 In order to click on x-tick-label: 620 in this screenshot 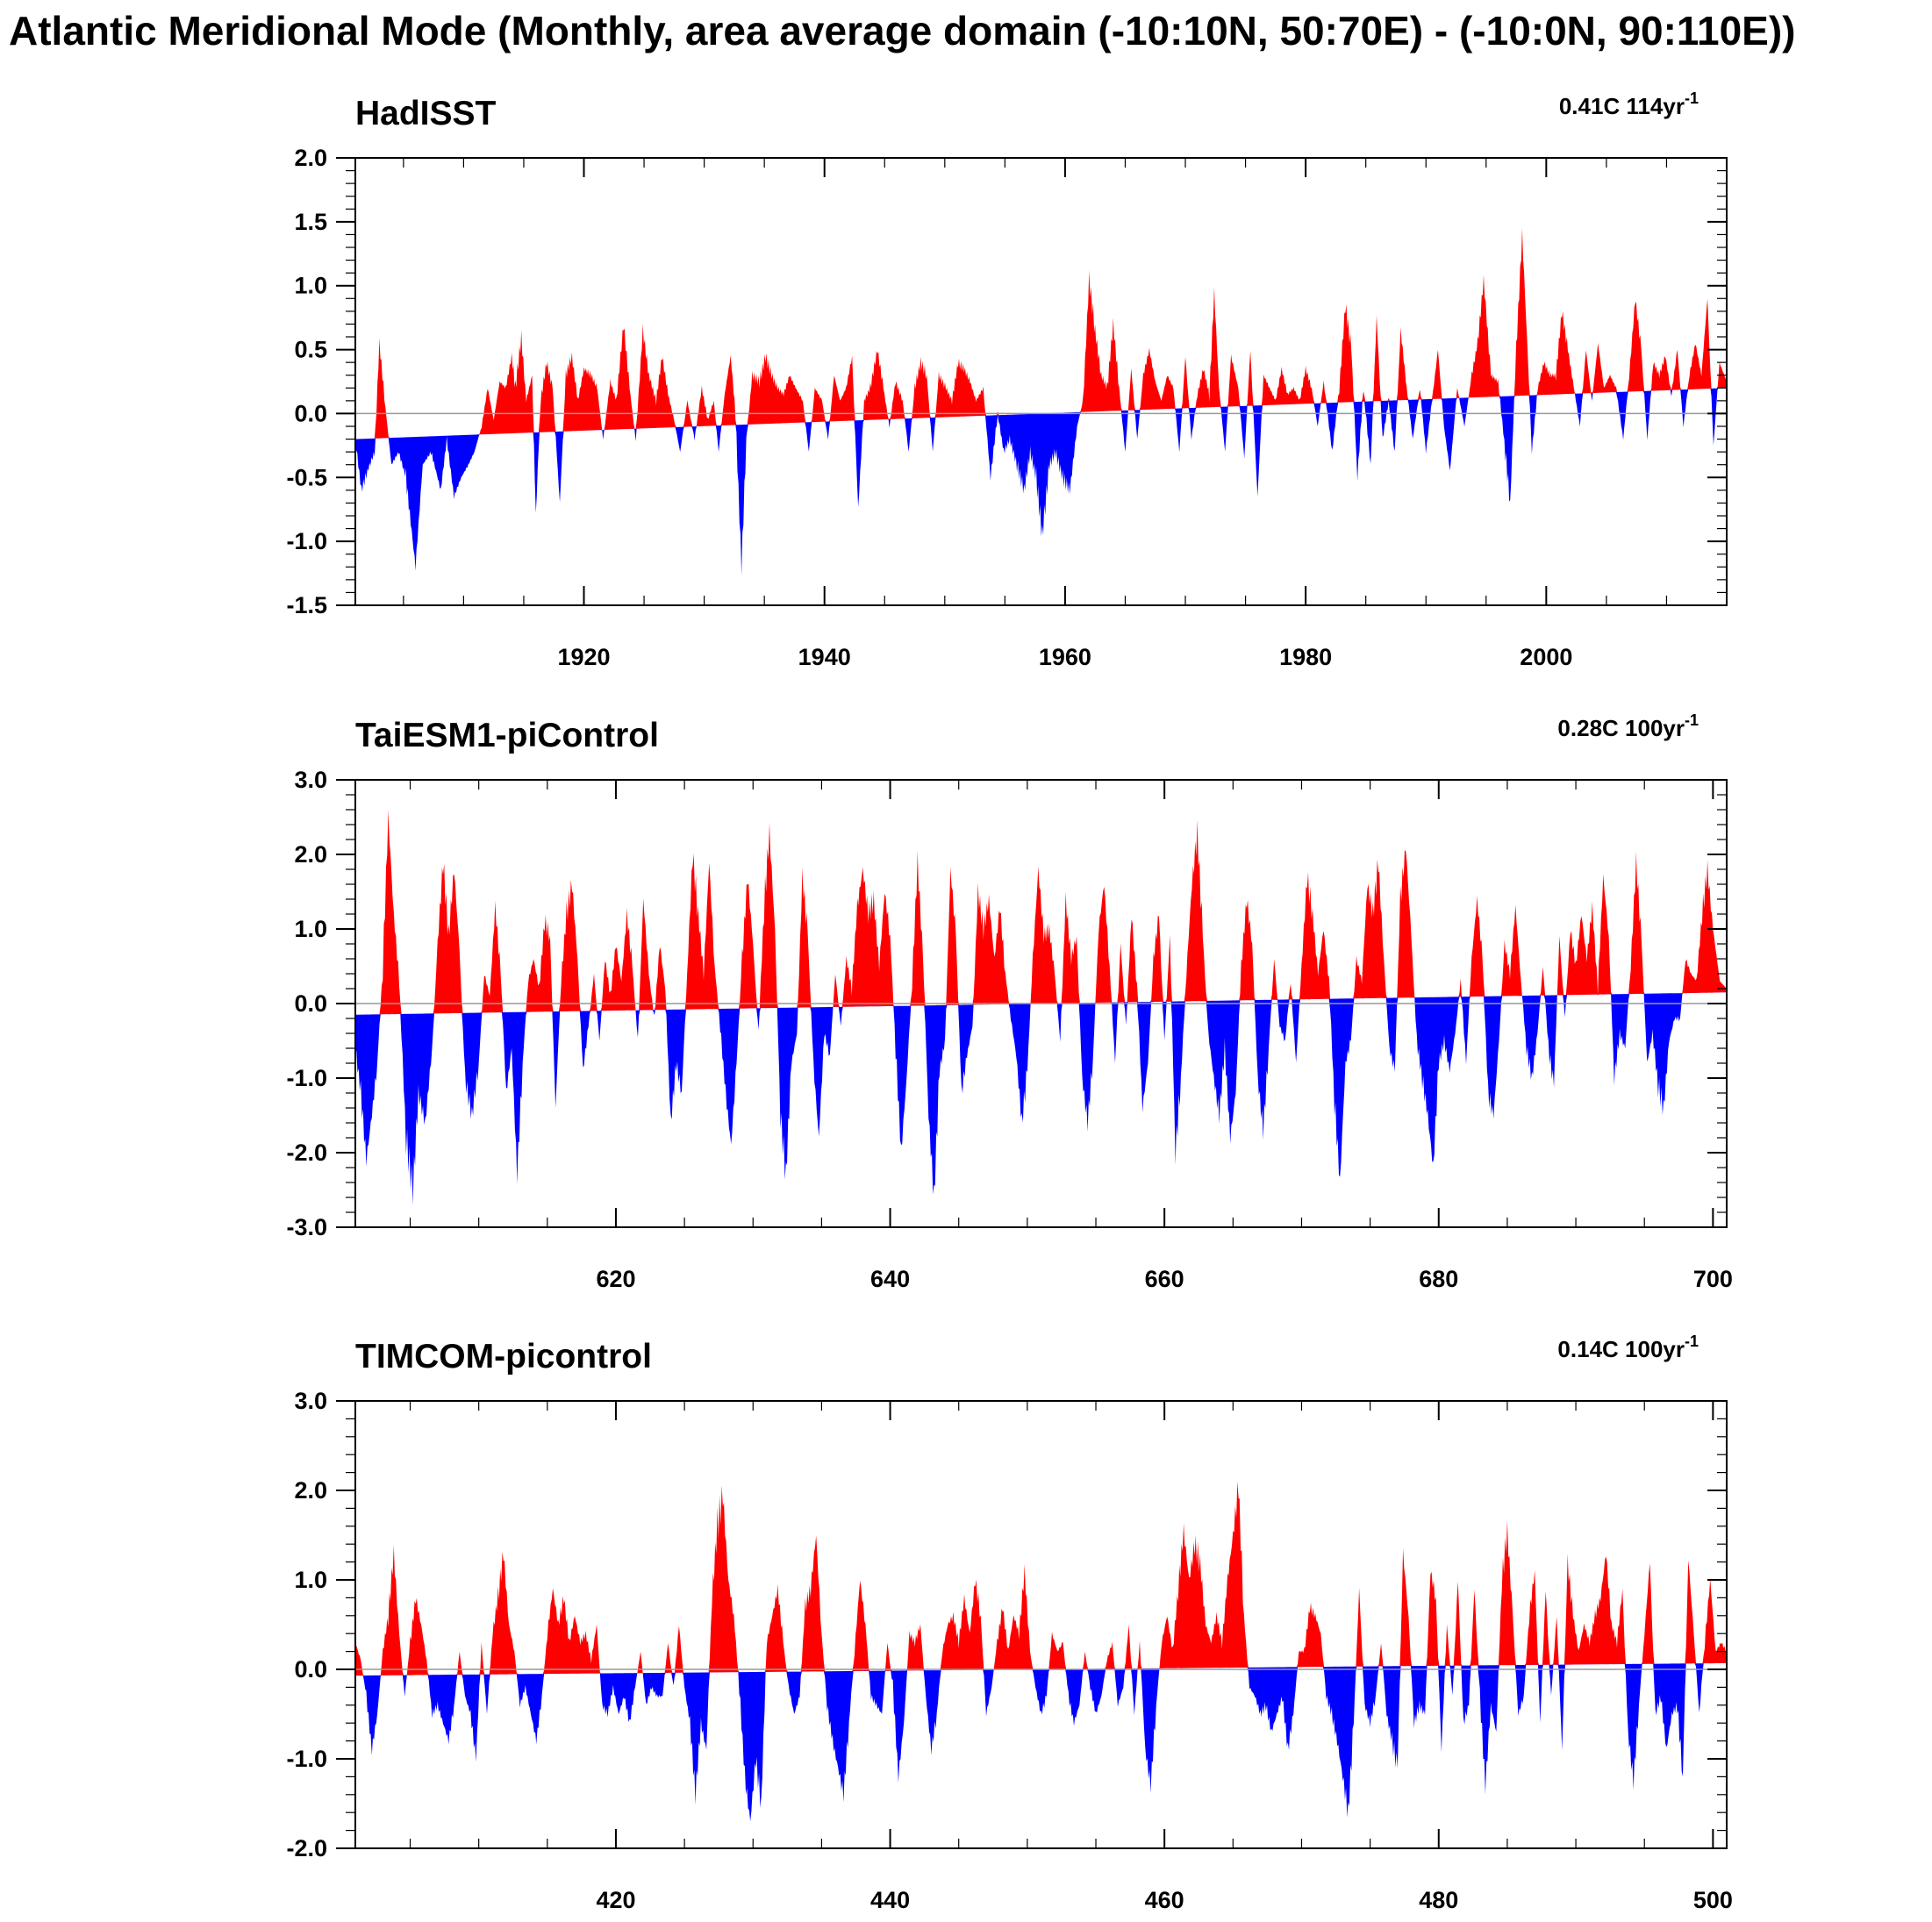, I will do `click(615, 1279)`.